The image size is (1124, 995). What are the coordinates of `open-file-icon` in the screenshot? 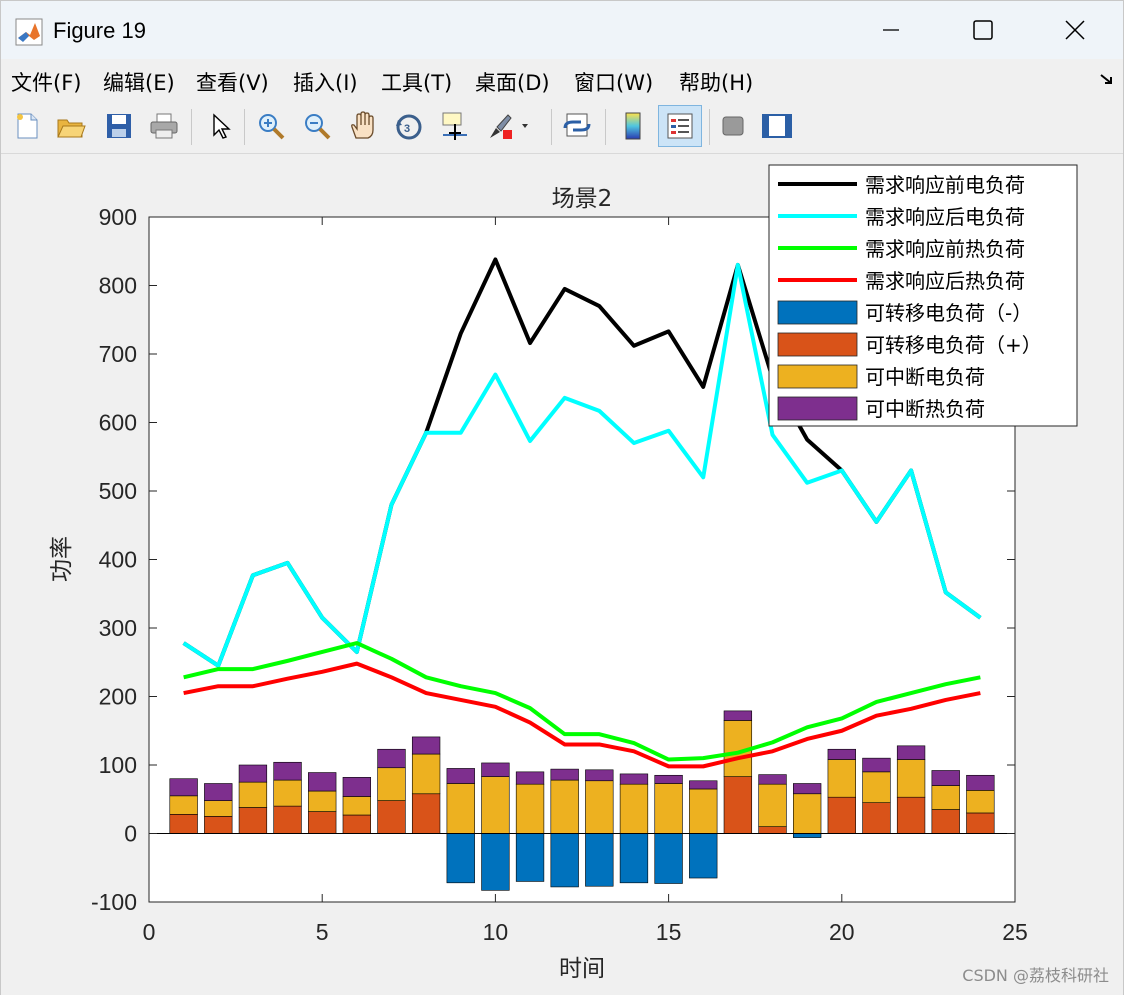 It's located at (71, 128).